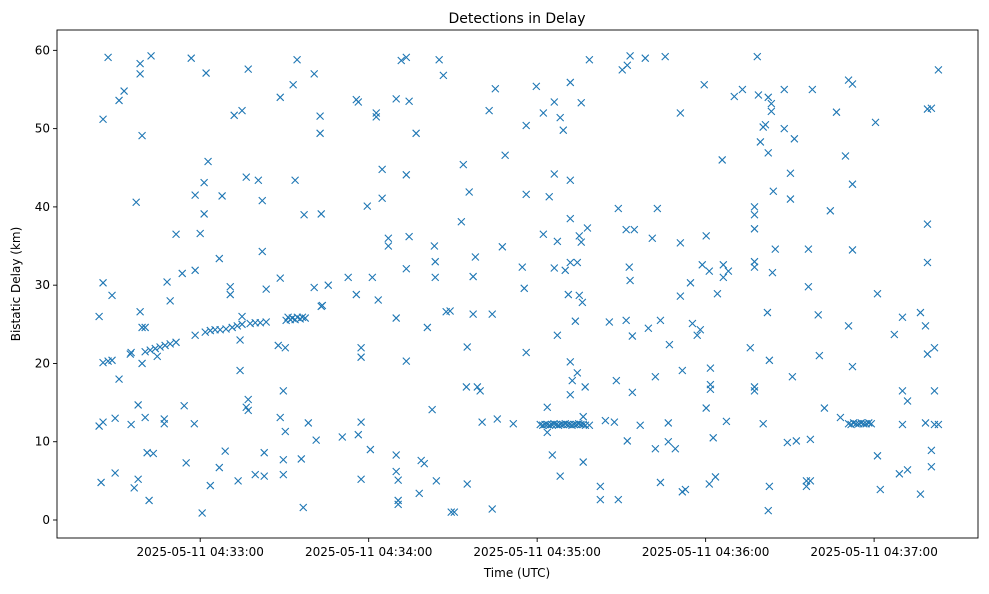  I want to click on x-tick-label: 2025-05-11 04:33:00, so click(199, 552).